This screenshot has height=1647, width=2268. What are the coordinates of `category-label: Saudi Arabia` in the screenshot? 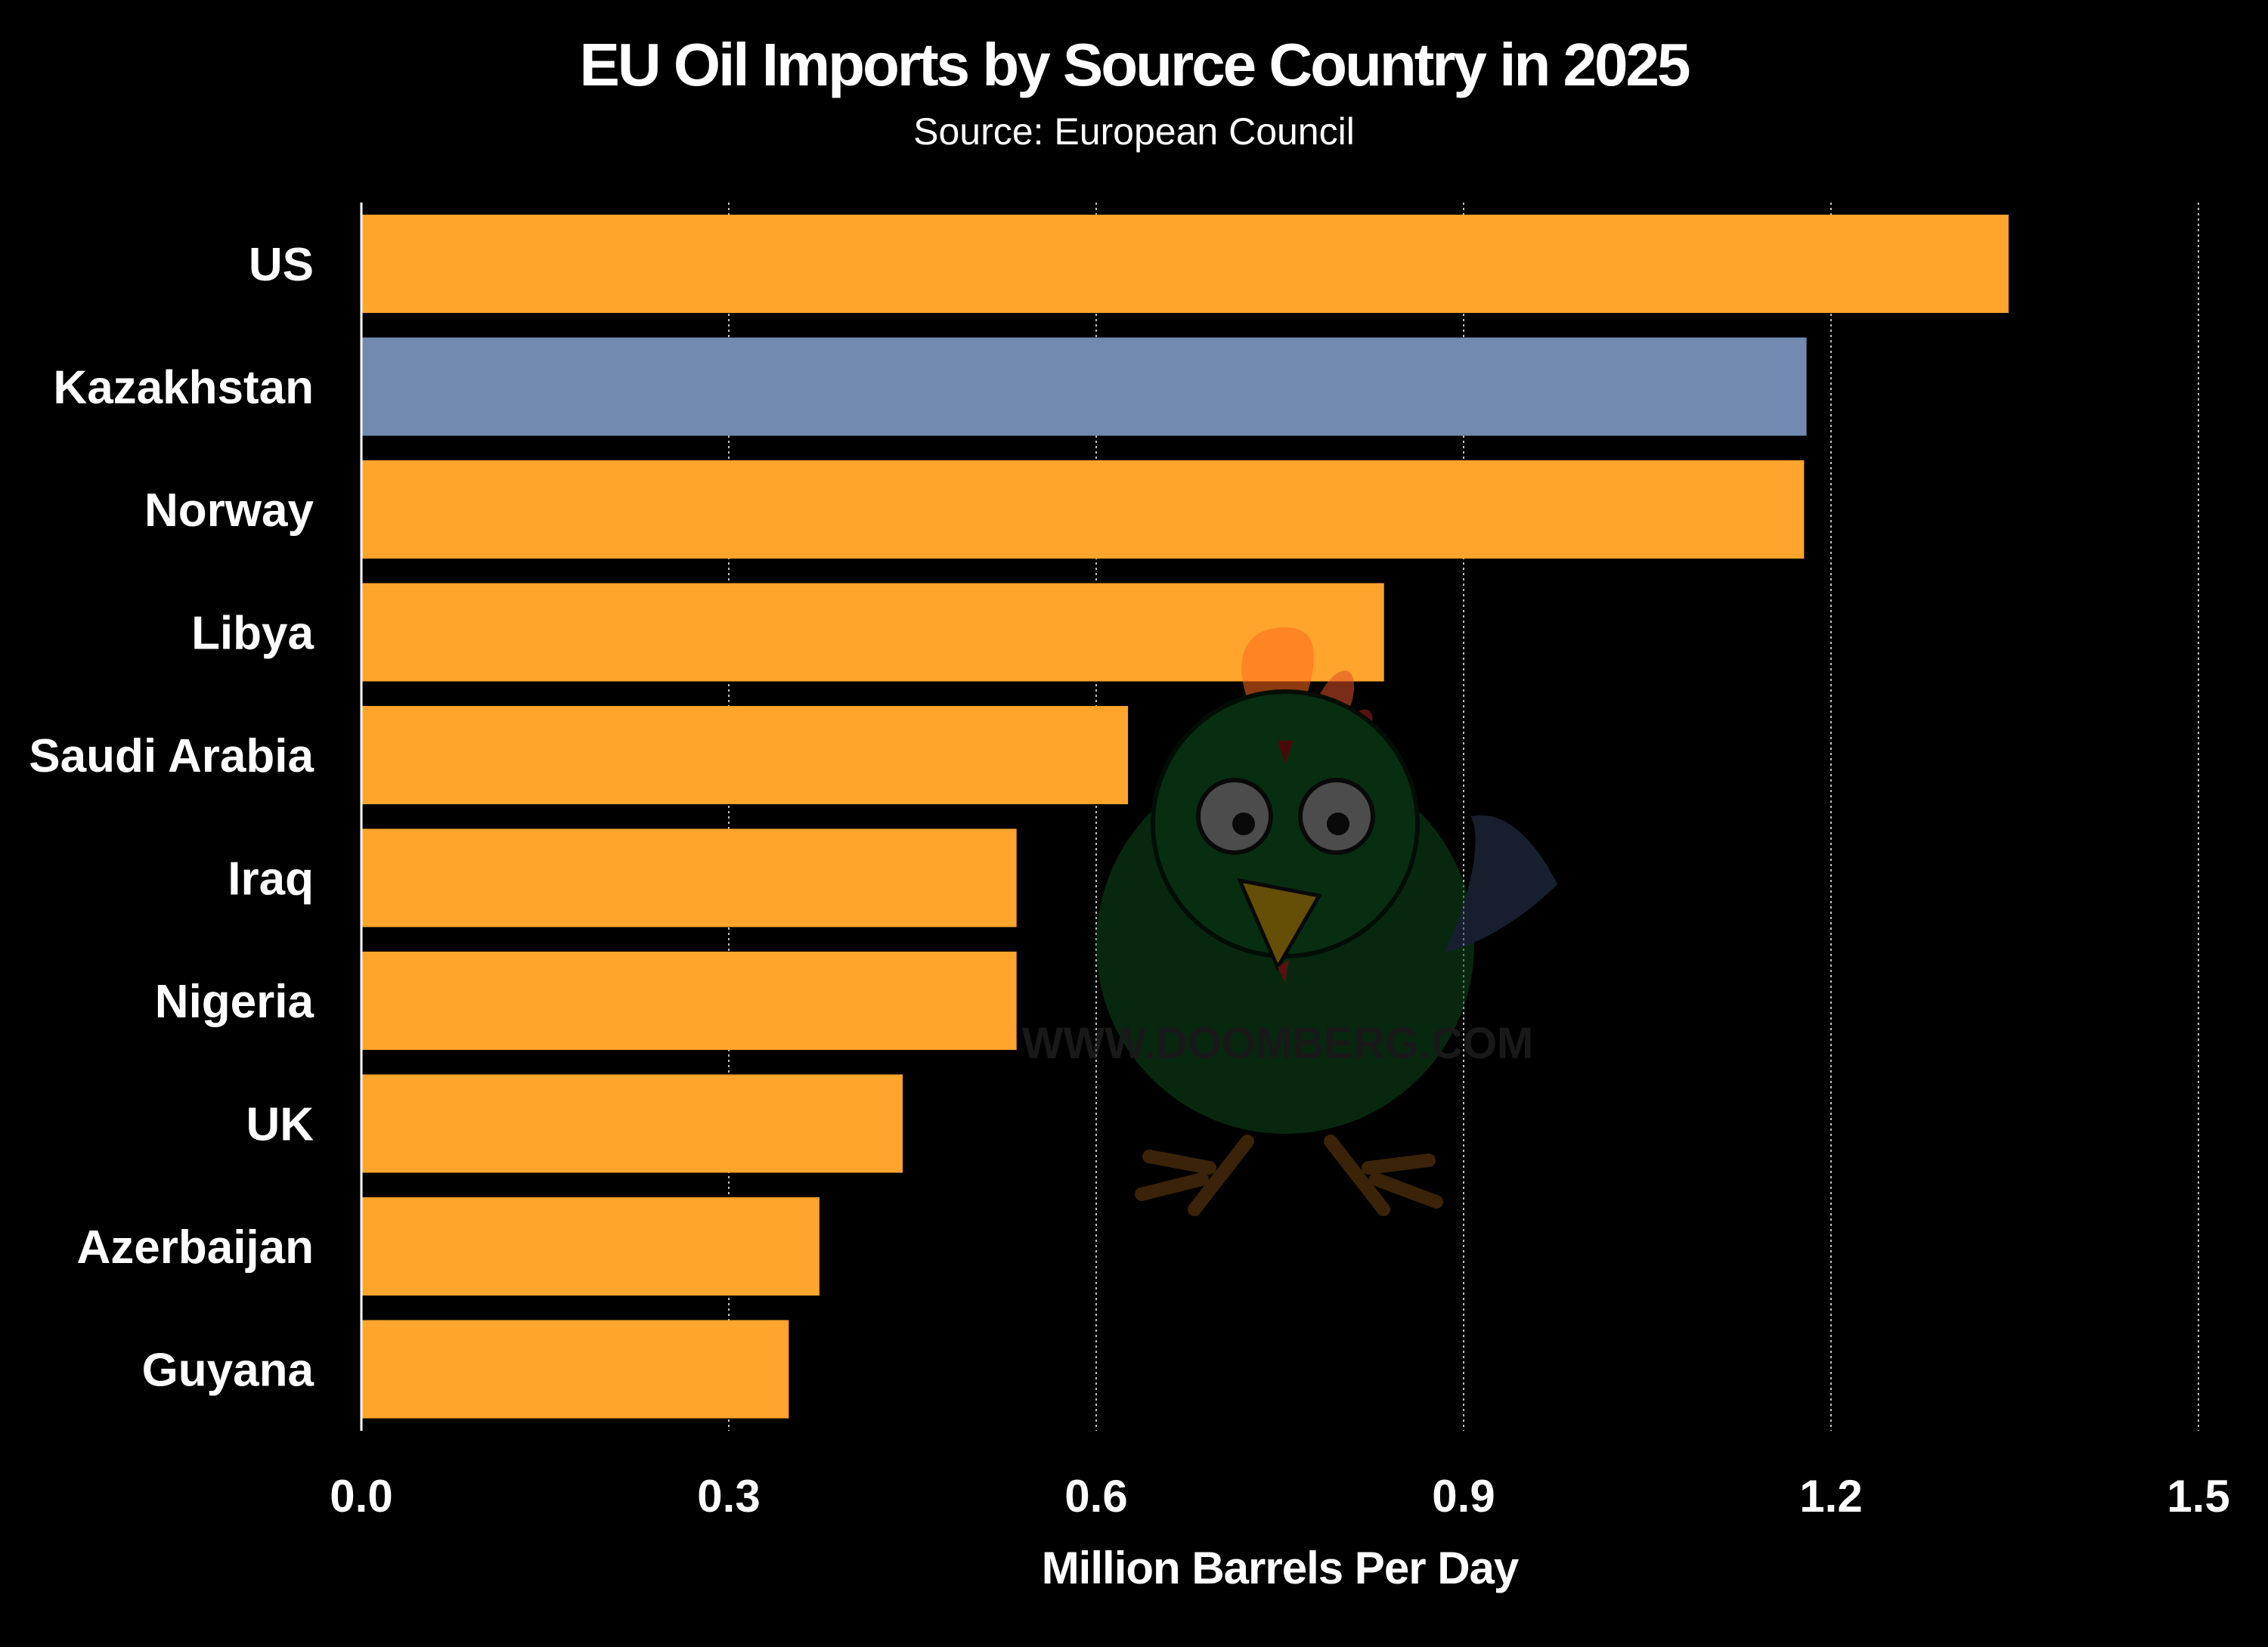 It's located at (171, 756).